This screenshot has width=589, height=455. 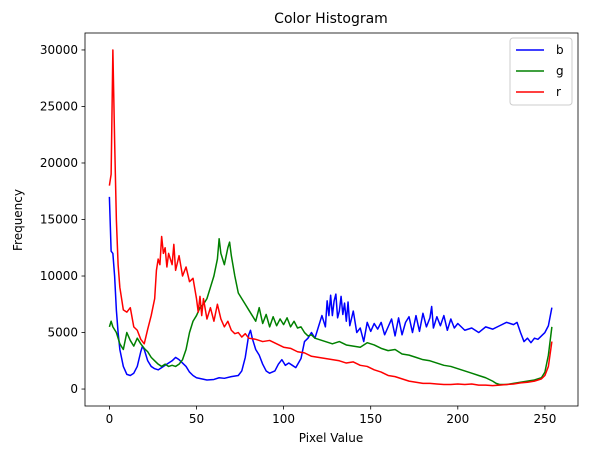 What do you see at coordinates (18, 220) in the screenshot?
I see `y-axis-label: Frequency` at bounding box center [18, 220].